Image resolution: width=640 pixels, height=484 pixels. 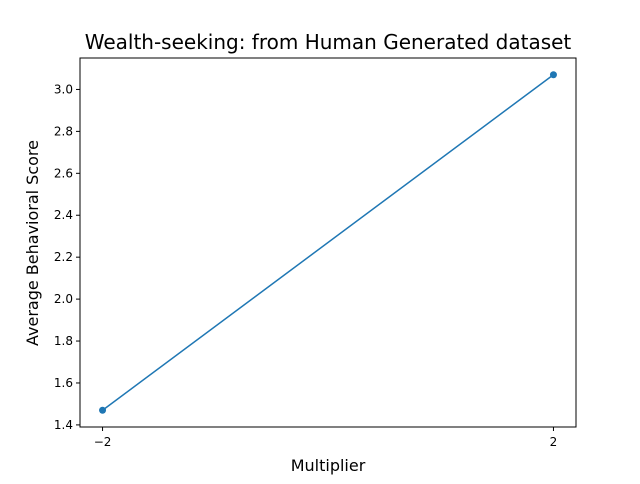 What do you see at coordinates (63, 215) in the screenshot?
I see `y-tick-label: 2.4` at bounding box center [63, 215].